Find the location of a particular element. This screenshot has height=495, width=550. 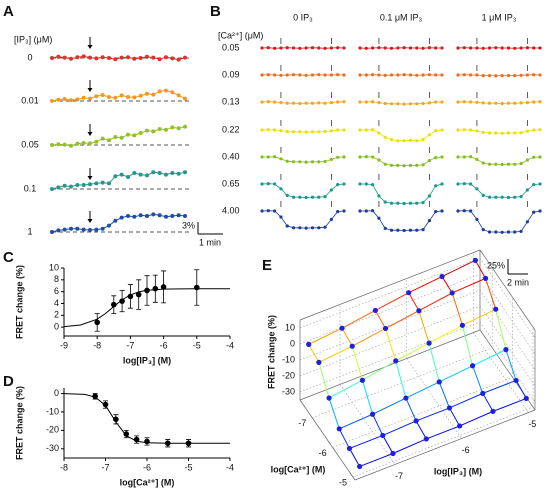

row-label: 0.40 is located at coordinates (231, 156).